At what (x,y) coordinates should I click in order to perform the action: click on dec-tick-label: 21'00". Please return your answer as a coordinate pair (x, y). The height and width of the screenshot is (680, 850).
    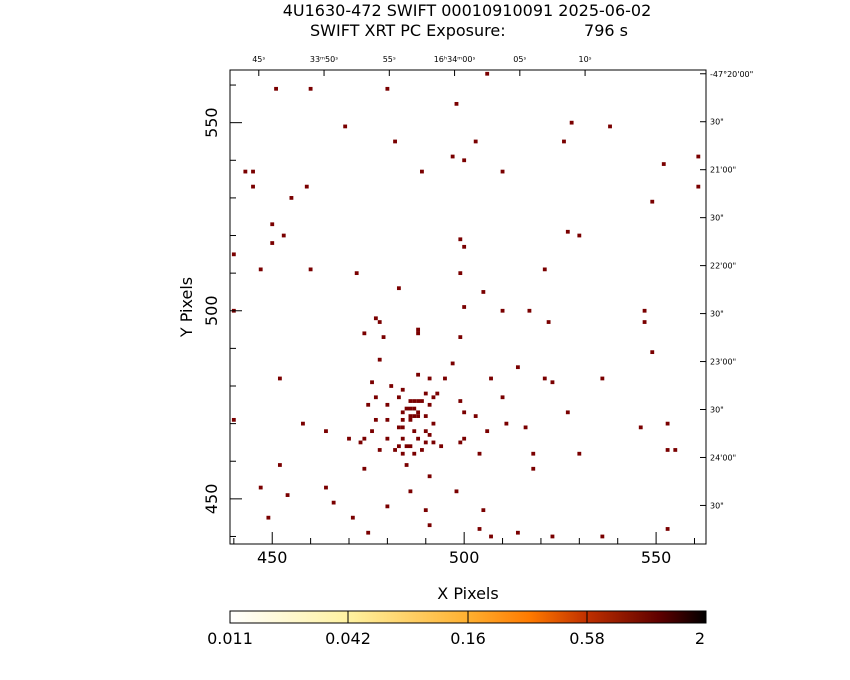
    Looking at the image, I should click on (723, 170).